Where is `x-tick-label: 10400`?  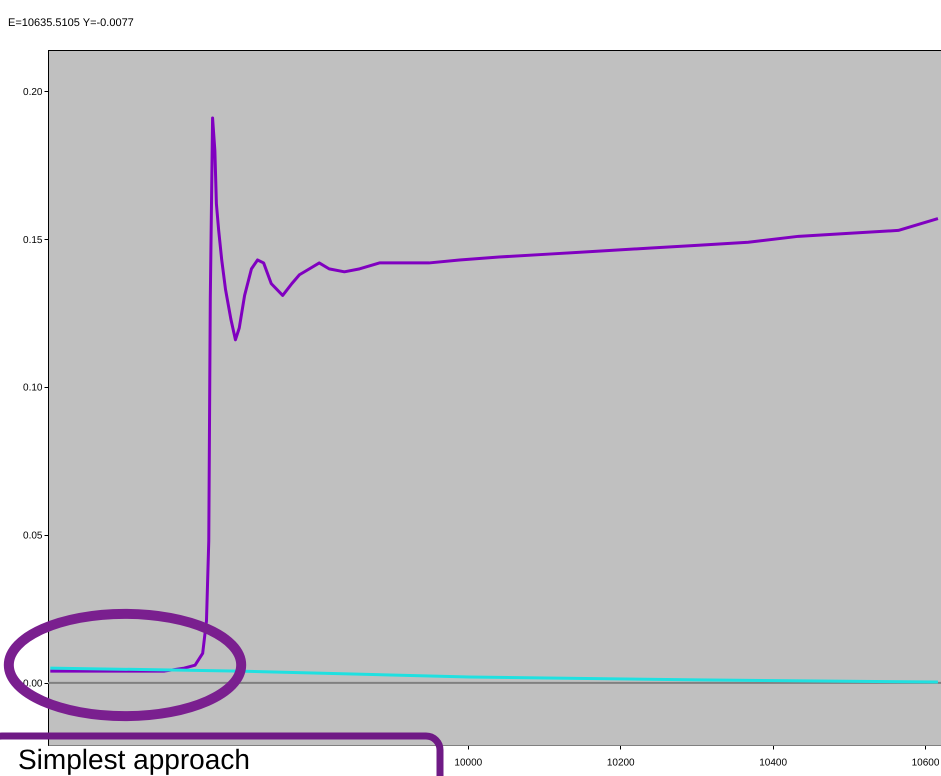 x-tick-label: 10400 is located at coordinates (773, 763).